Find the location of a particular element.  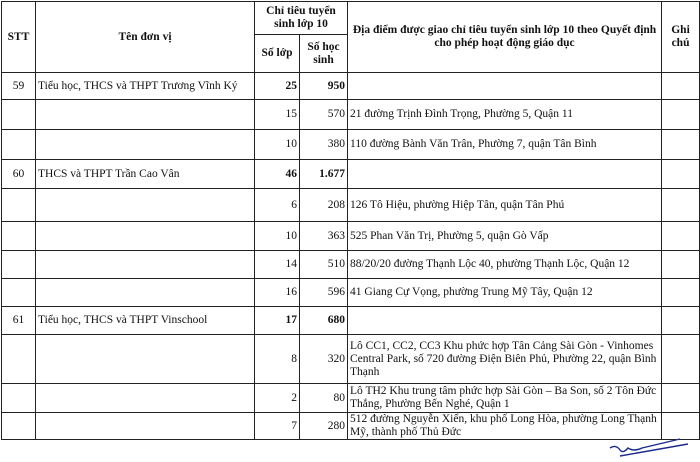

cell-students: 280 is located at coordinates (323, 426).